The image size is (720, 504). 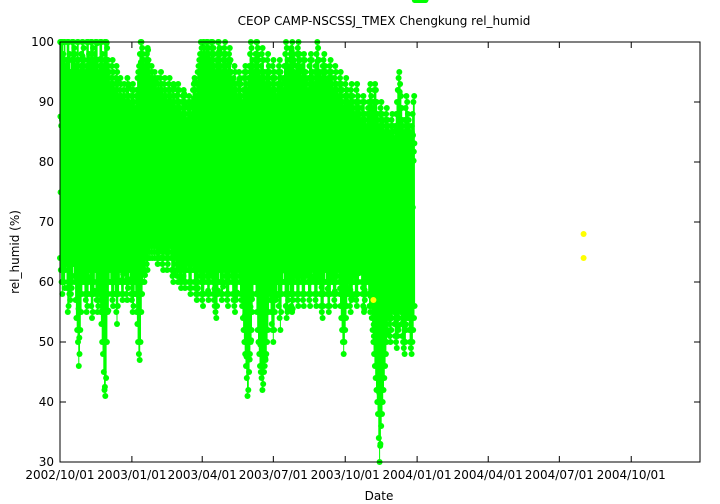 What do you see at coordinates (46, 222) in the screenshot?
I see `y-tick-label: 70` at bounding box center [46, 222].